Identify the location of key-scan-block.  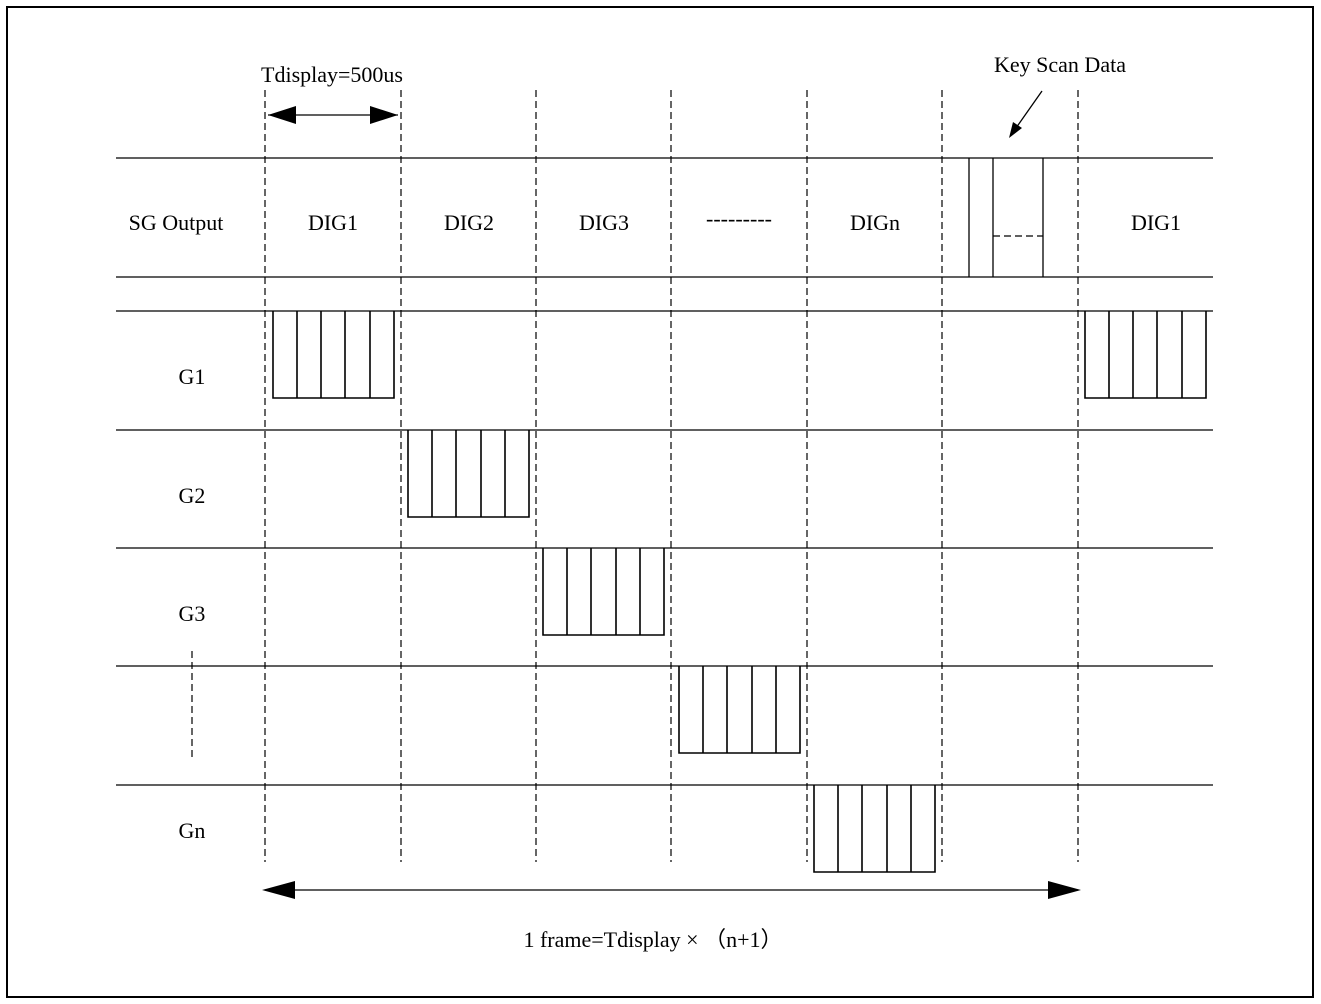
(1006, 217).